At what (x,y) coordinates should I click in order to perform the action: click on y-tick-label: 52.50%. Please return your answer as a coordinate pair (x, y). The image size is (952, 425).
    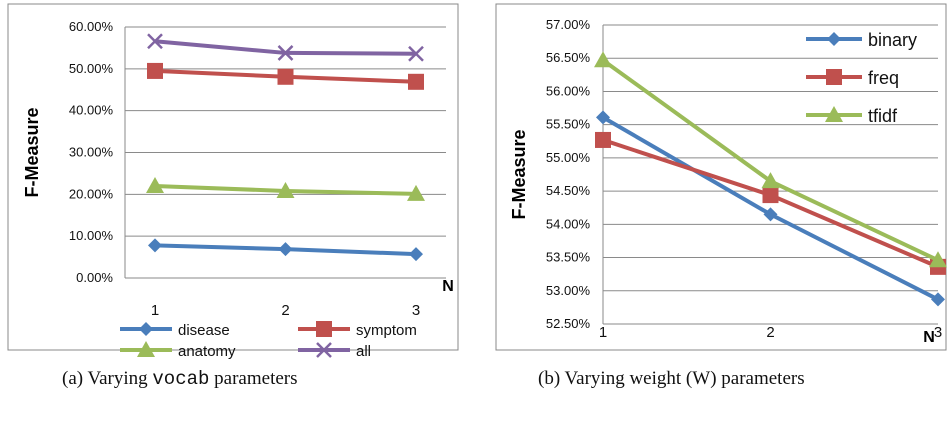
    Looking at the image, I should click on (568, 323).